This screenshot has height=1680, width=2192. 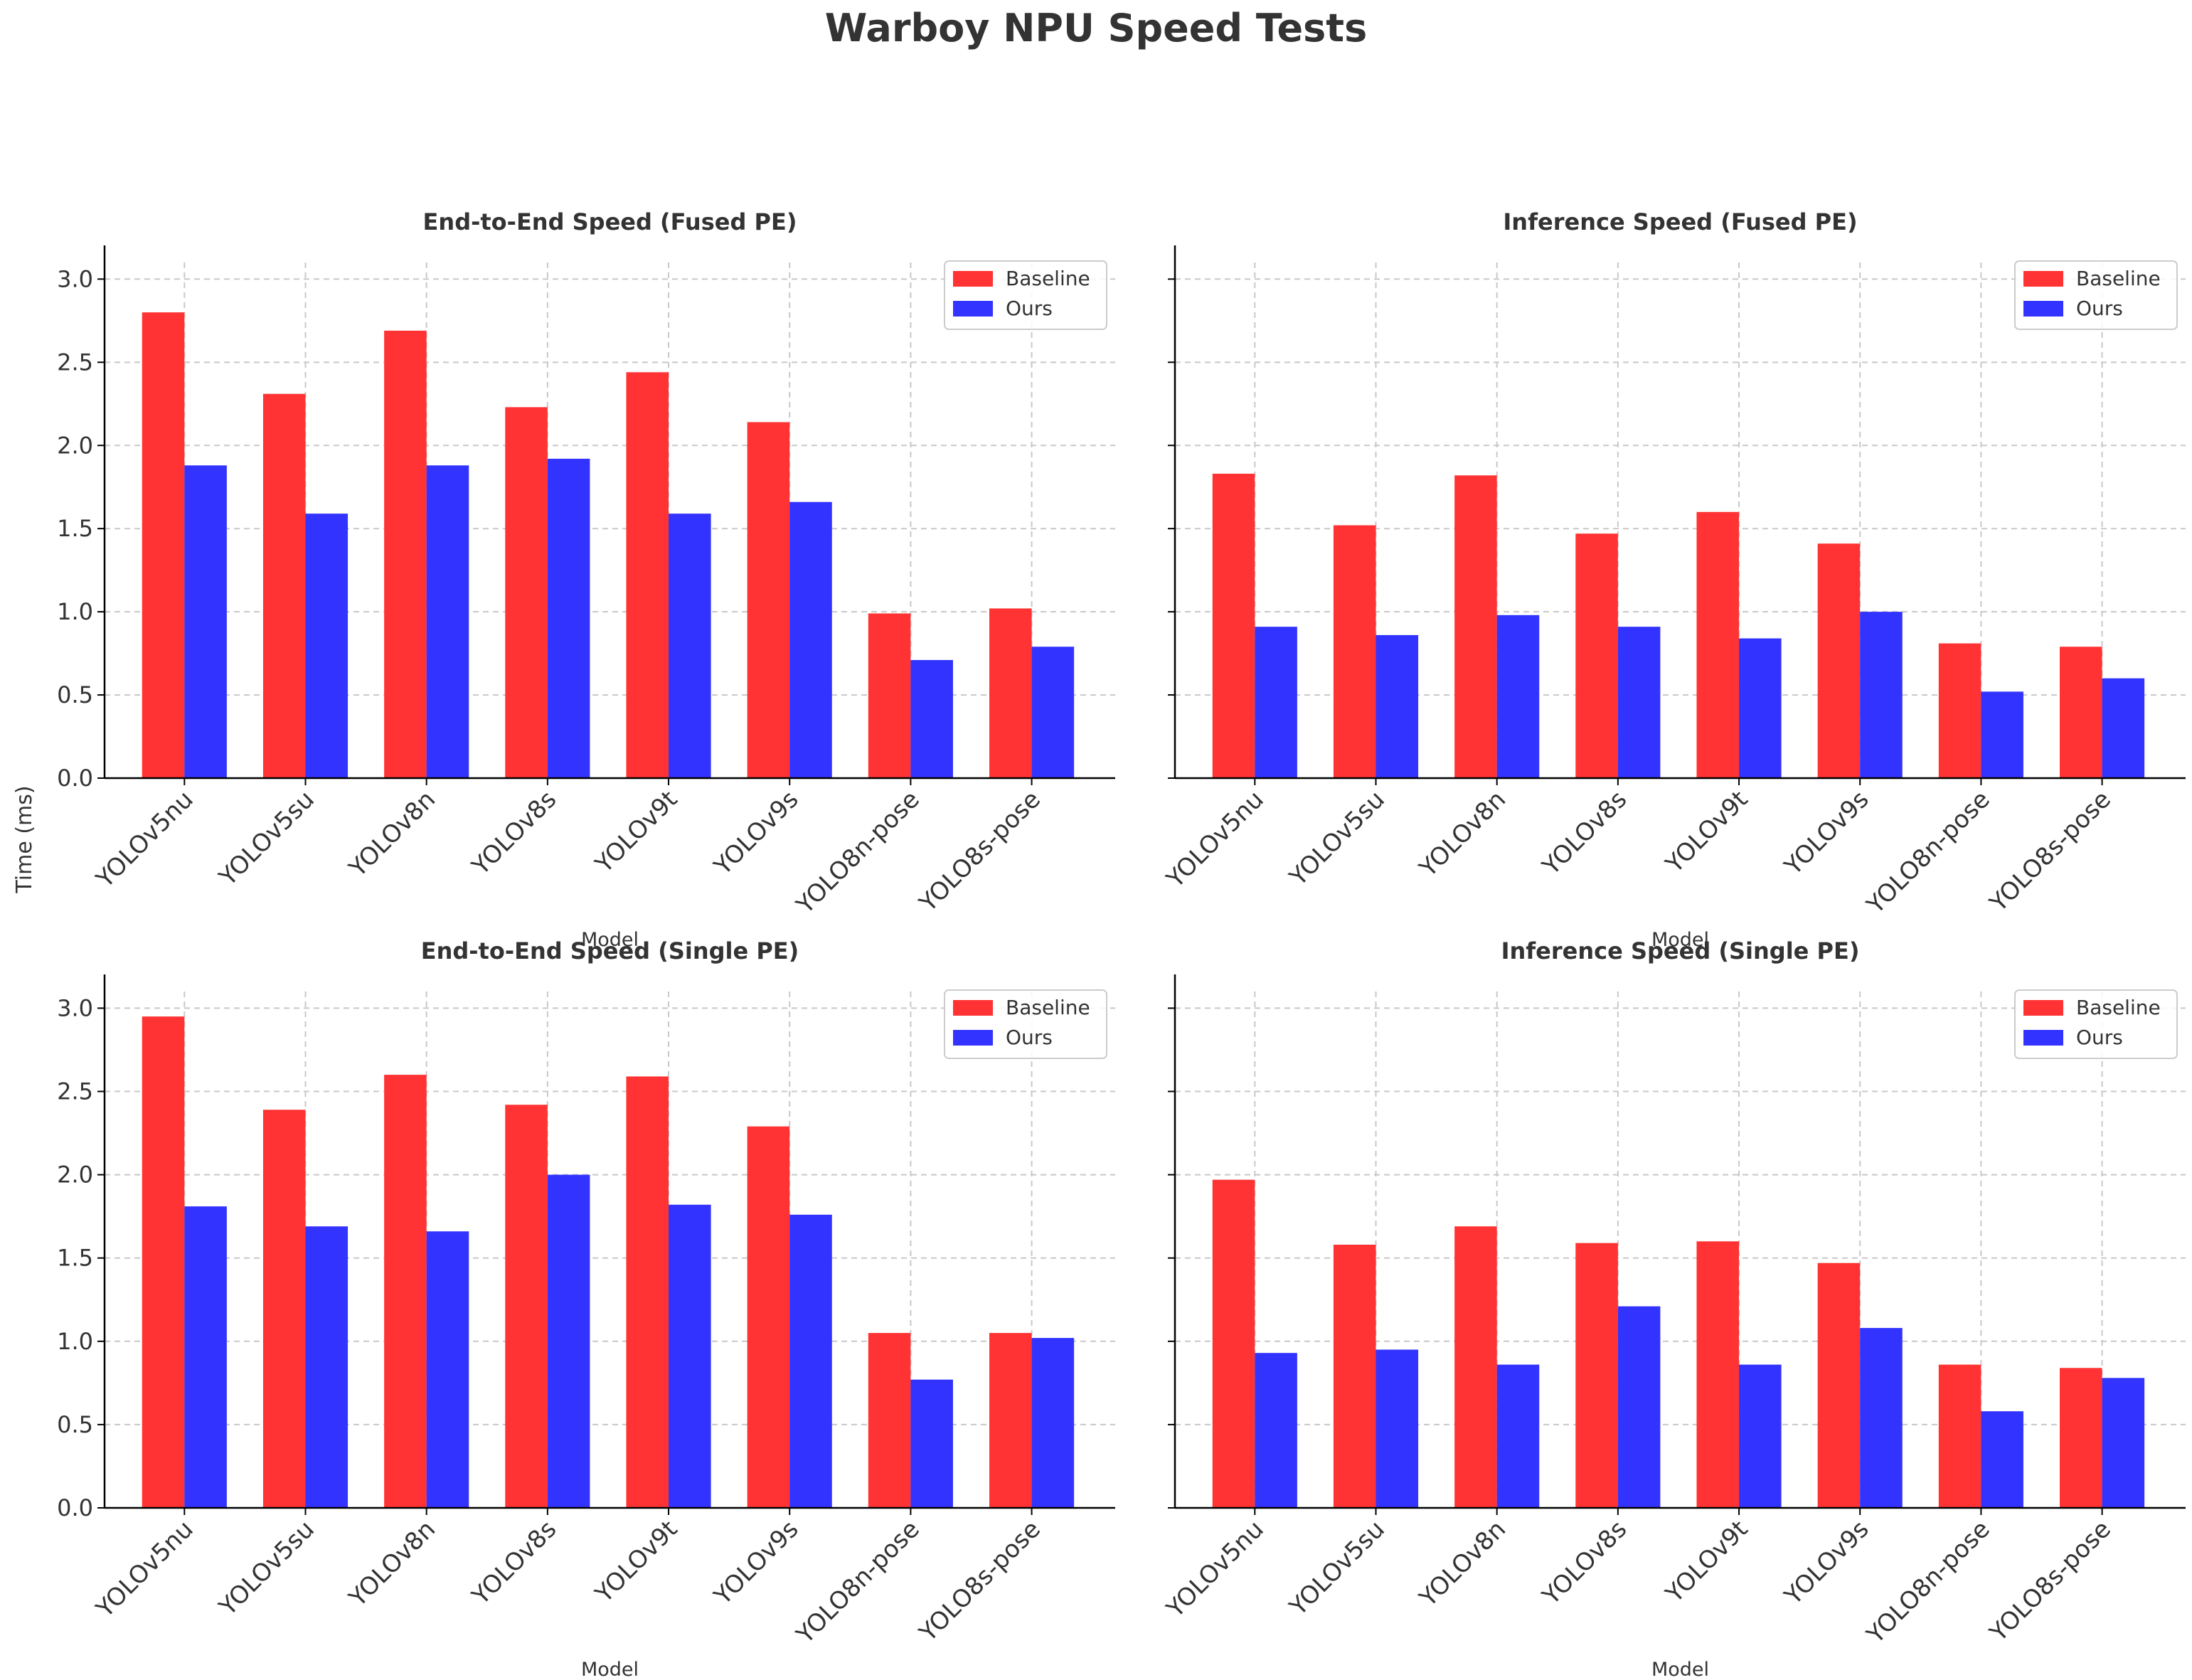 What do you see at coordinates (1096, 28) in the screenshot?
I see `figure-title: Warboy NPU Speed Tests` at bounding box center [1096, 28].